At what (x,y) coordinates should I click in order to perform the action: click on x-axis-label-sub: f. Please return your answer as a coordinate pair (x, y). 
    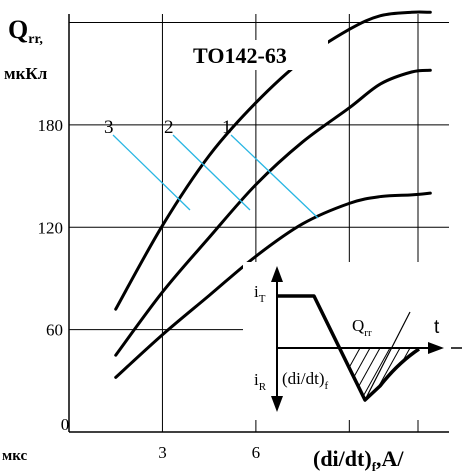
    Looking at the image, I should click on (374, 465).